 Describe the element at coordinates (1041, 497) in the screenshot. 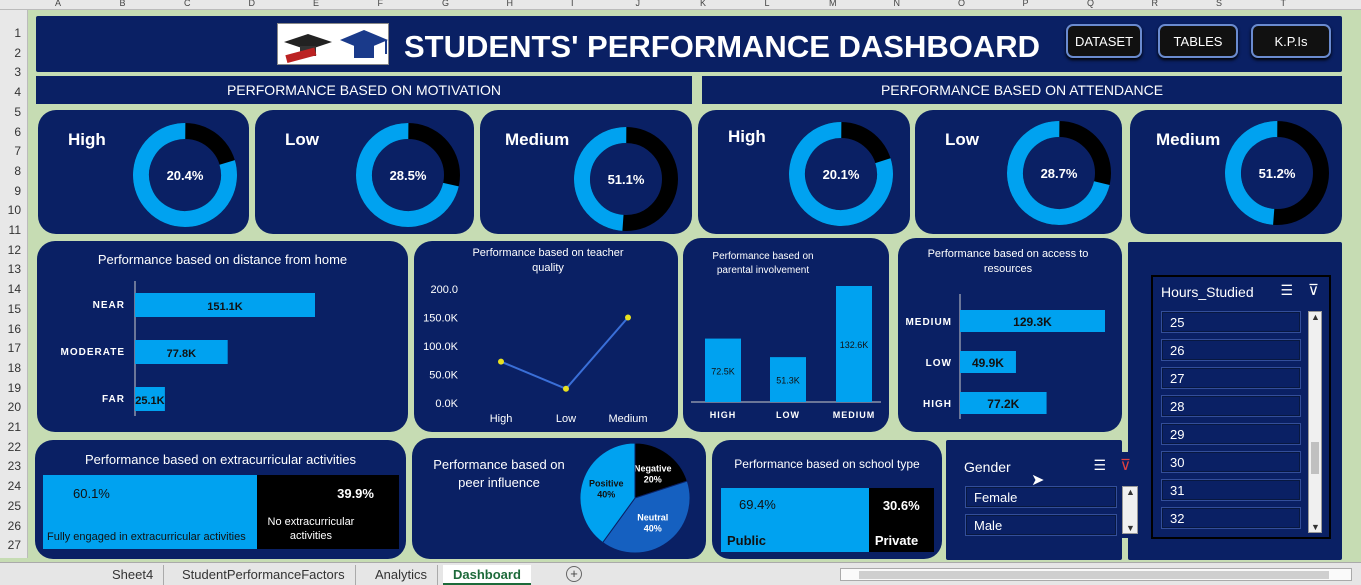

I see `slicer-item-female: Female` at that location.